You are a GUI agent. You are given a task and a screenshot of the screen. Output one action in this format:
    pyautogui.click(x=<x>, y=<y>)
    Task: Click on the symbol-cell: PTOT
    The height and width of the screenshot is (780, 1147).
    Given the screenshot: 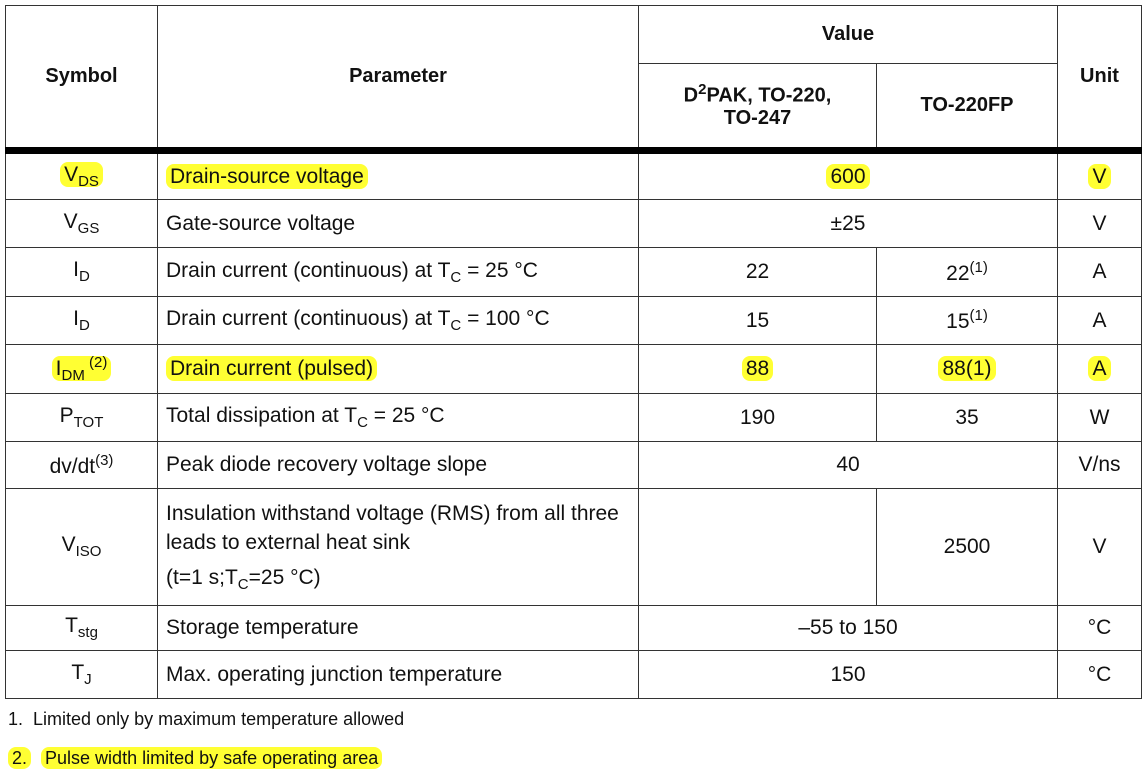 What is the action you would take?
    pyautogui.click(x=81, y=417)
    